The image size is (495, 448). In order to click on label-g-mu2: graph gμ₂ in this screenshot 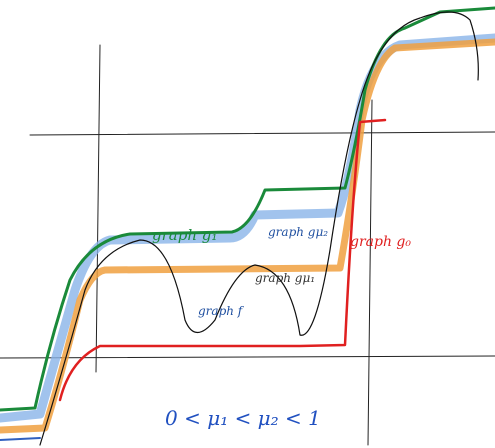, I will do `click(298, 232)`.